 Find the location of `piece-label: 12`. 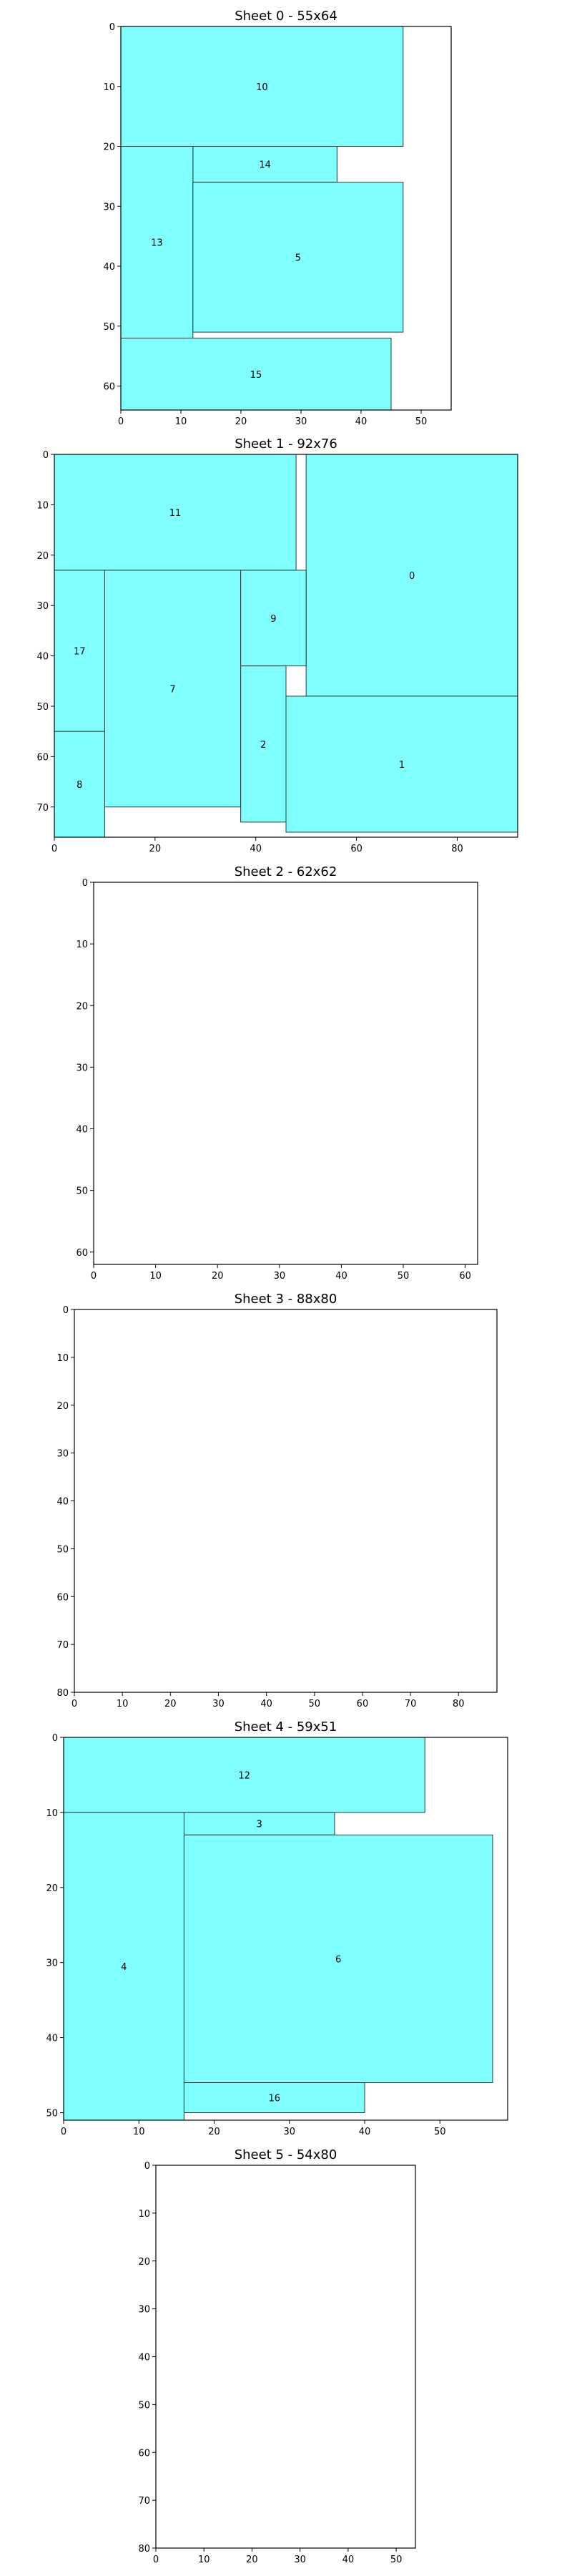

piece-label: 12 is located at coordinates (244, 1775).